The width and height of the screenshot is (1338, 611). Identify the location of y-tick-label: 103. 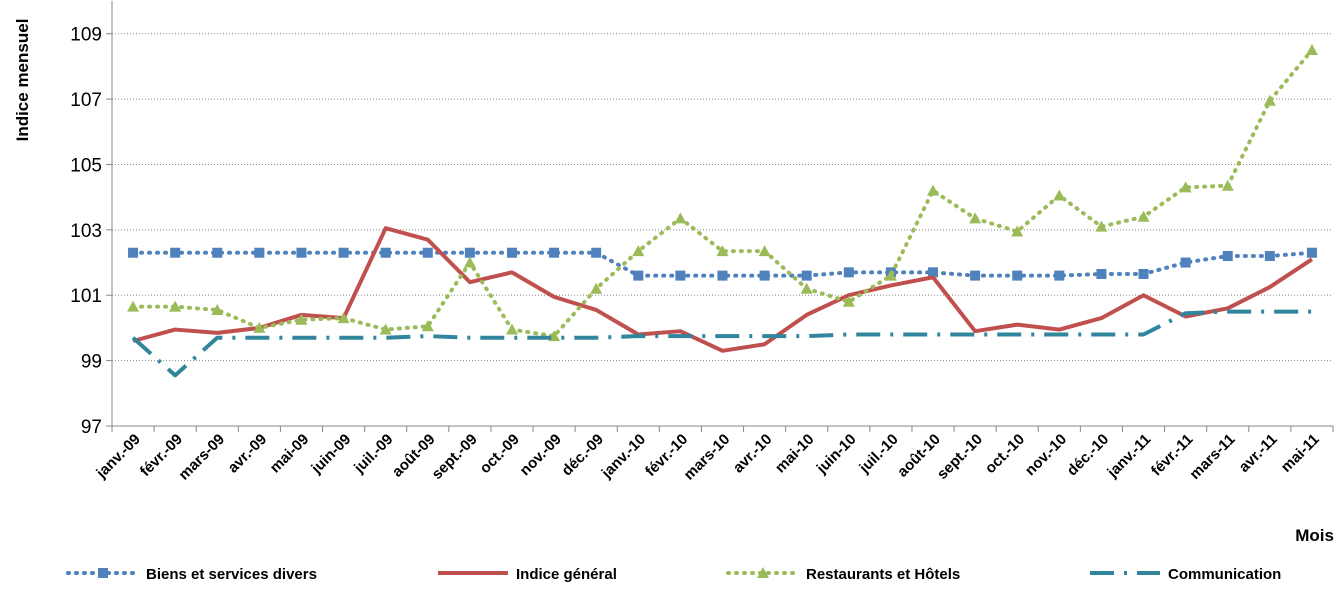
(86, 231).